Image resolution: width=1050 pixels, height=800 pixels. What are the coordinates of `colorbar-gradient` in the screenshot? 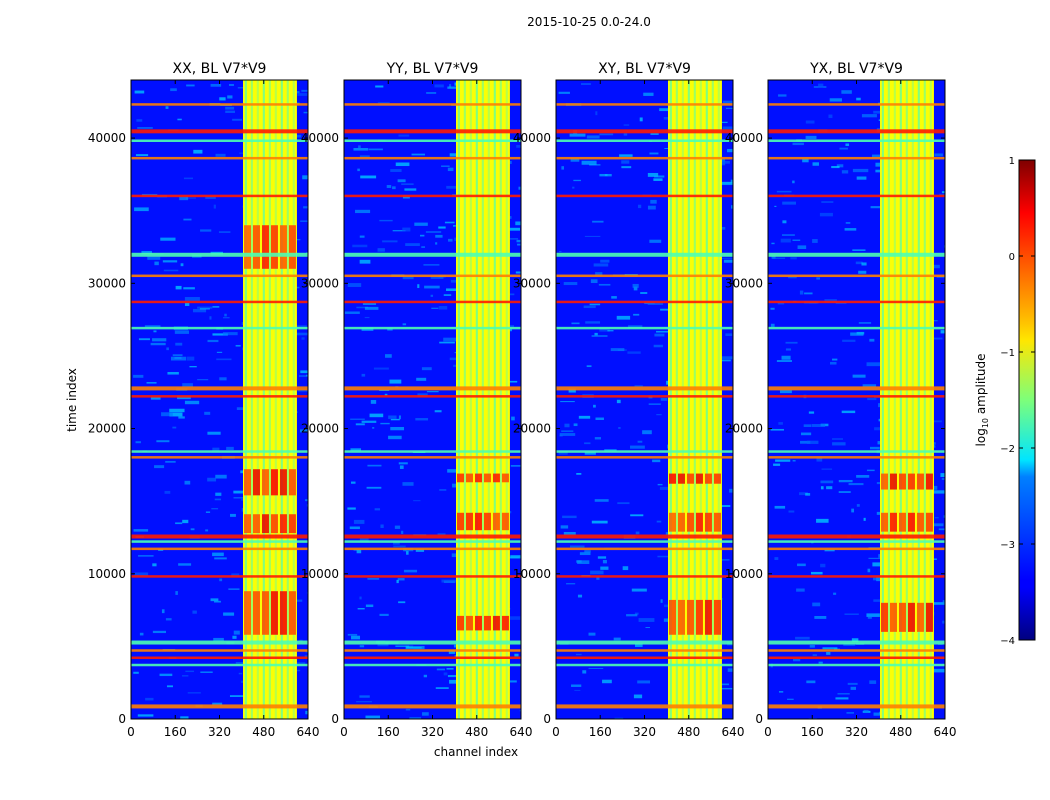 It's located at (1027, 400).